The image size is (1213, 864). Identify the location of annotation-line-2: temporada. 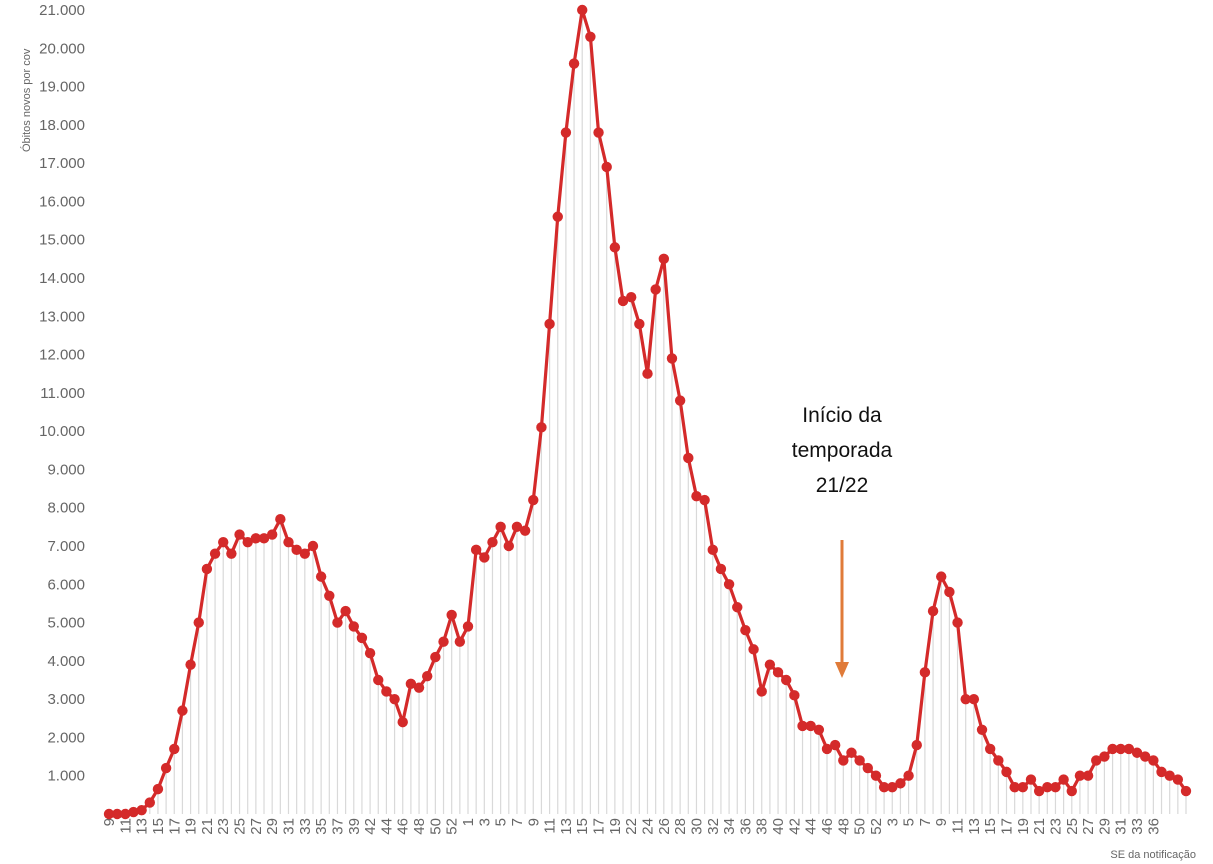
(842, 450).